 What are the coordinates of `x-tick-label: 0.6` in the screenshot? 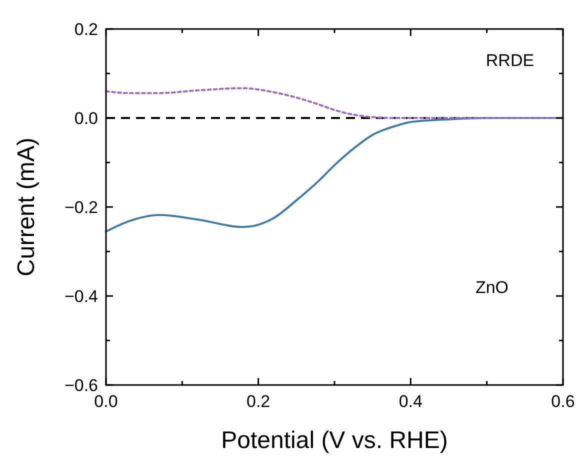 It's located at (563, 401).